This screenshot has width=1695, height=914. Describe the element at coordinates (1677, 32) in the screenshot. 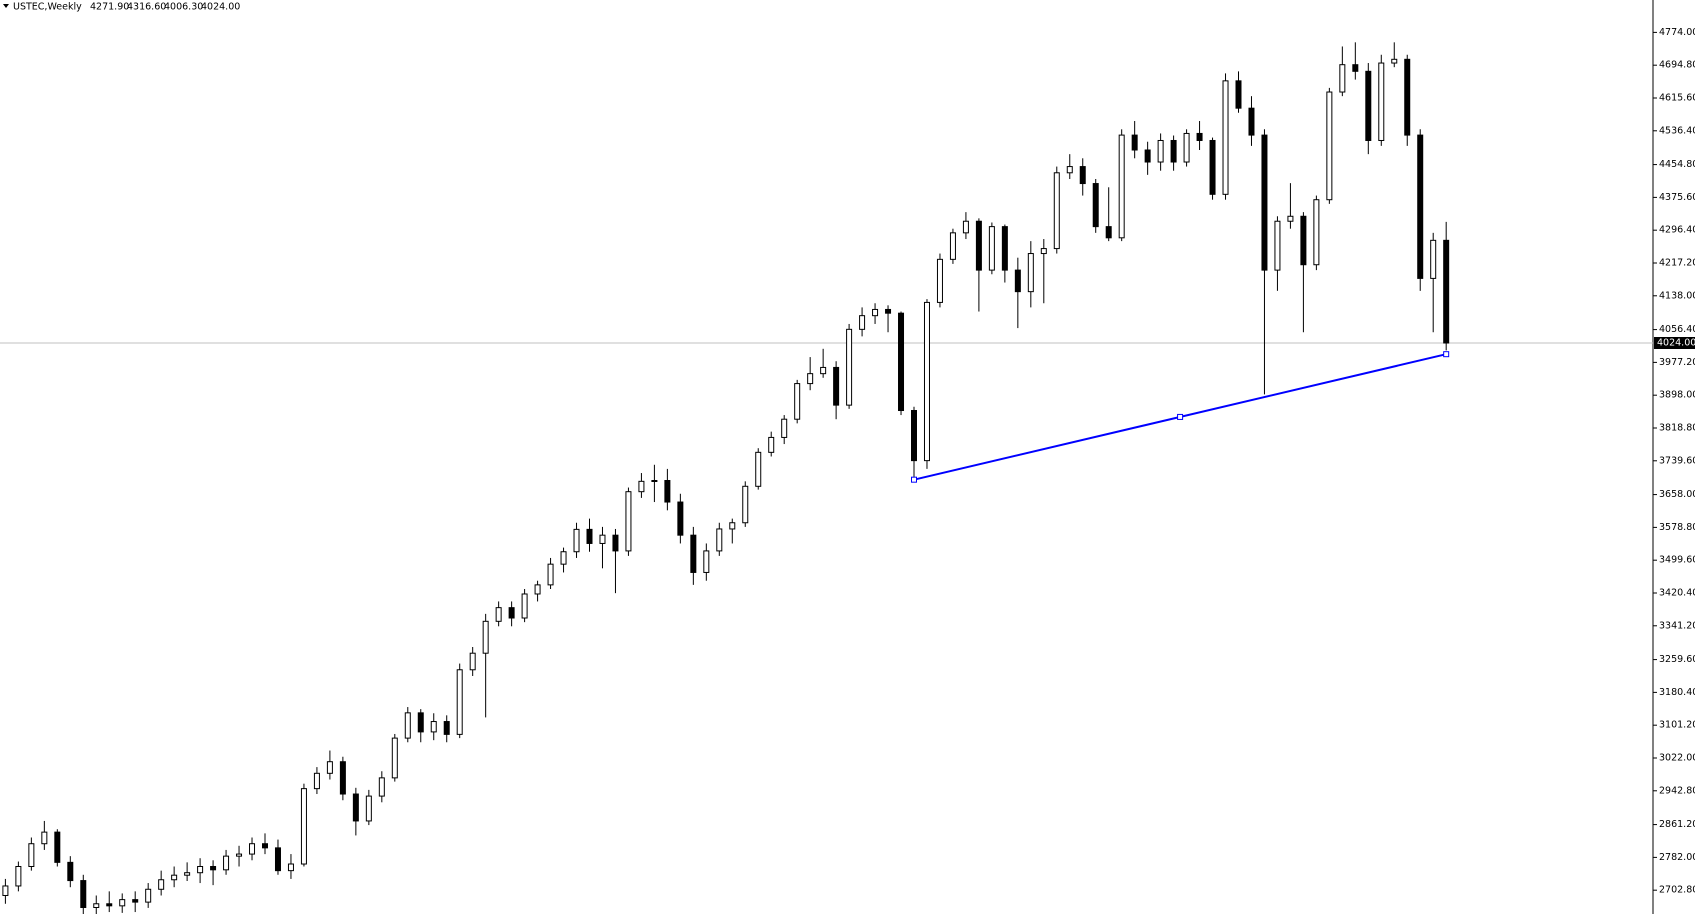

I see `y-tick-label: 4774.00` at that location.